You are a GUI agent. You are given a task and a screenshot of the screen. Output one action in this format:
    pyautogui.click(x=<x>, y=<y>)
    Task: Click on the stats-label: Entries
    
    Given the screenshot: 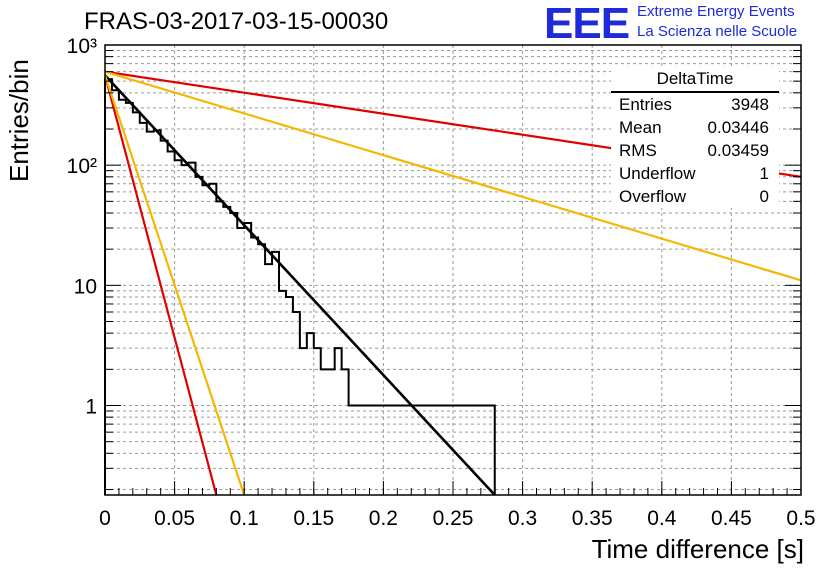 What is the action you would take?
    pyautogui.click(x=645, y=104)
    